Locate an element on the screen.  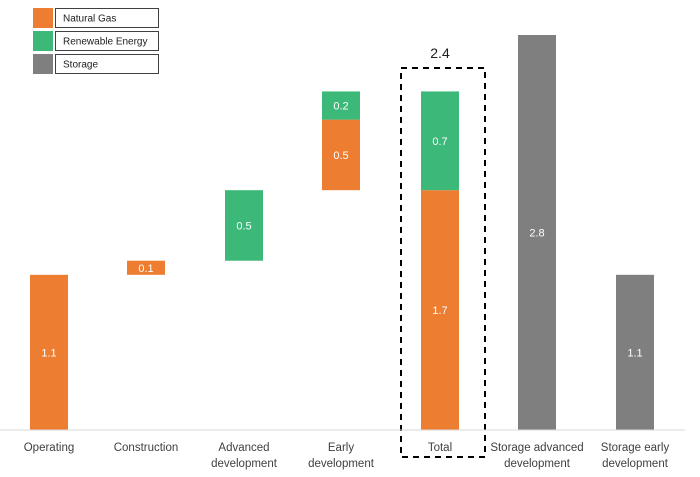
legend-label-natural-gas: Natural Gas is located at coordinates (89, 19).